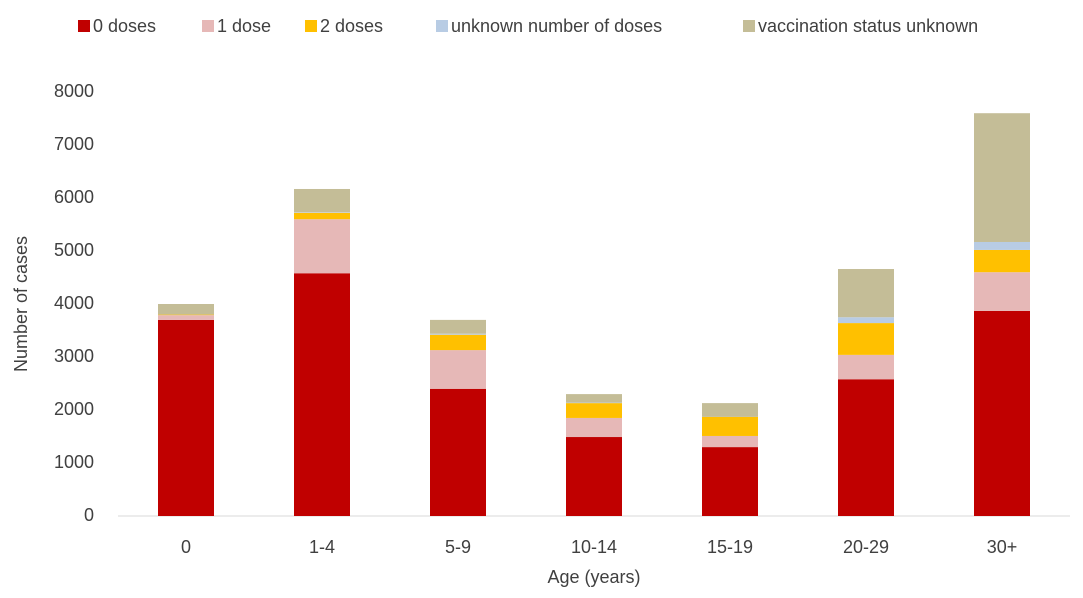 This screenshot has height=598, width=1083. What do you see at coordinates (74, 144) in the screenshot?
I see `y-tick-label: 7000` at bounding box center [74, 144].